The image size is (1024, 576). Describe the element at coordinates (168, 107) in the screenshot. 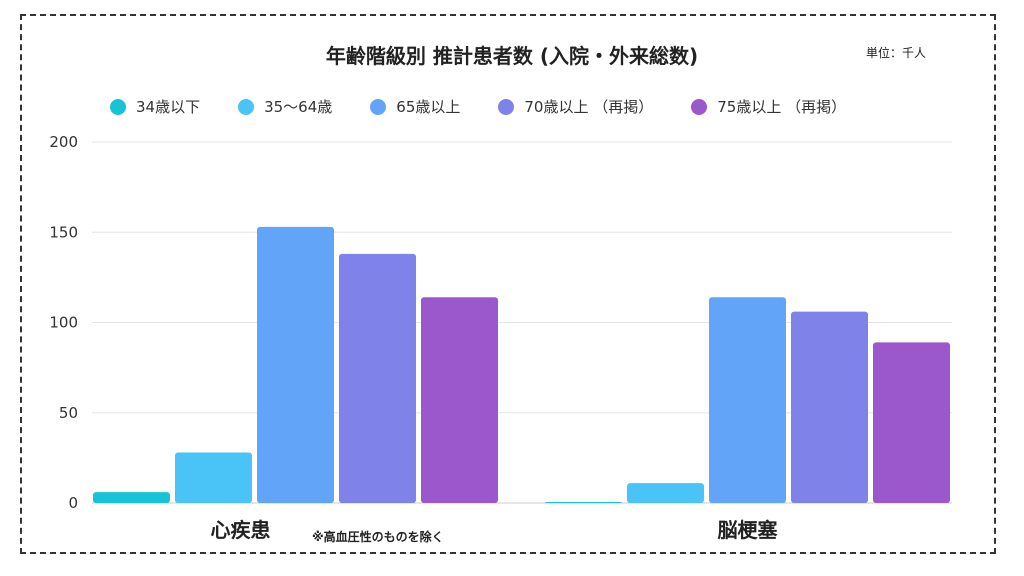

I see `legend-label-0: 34歳以下` at that location.